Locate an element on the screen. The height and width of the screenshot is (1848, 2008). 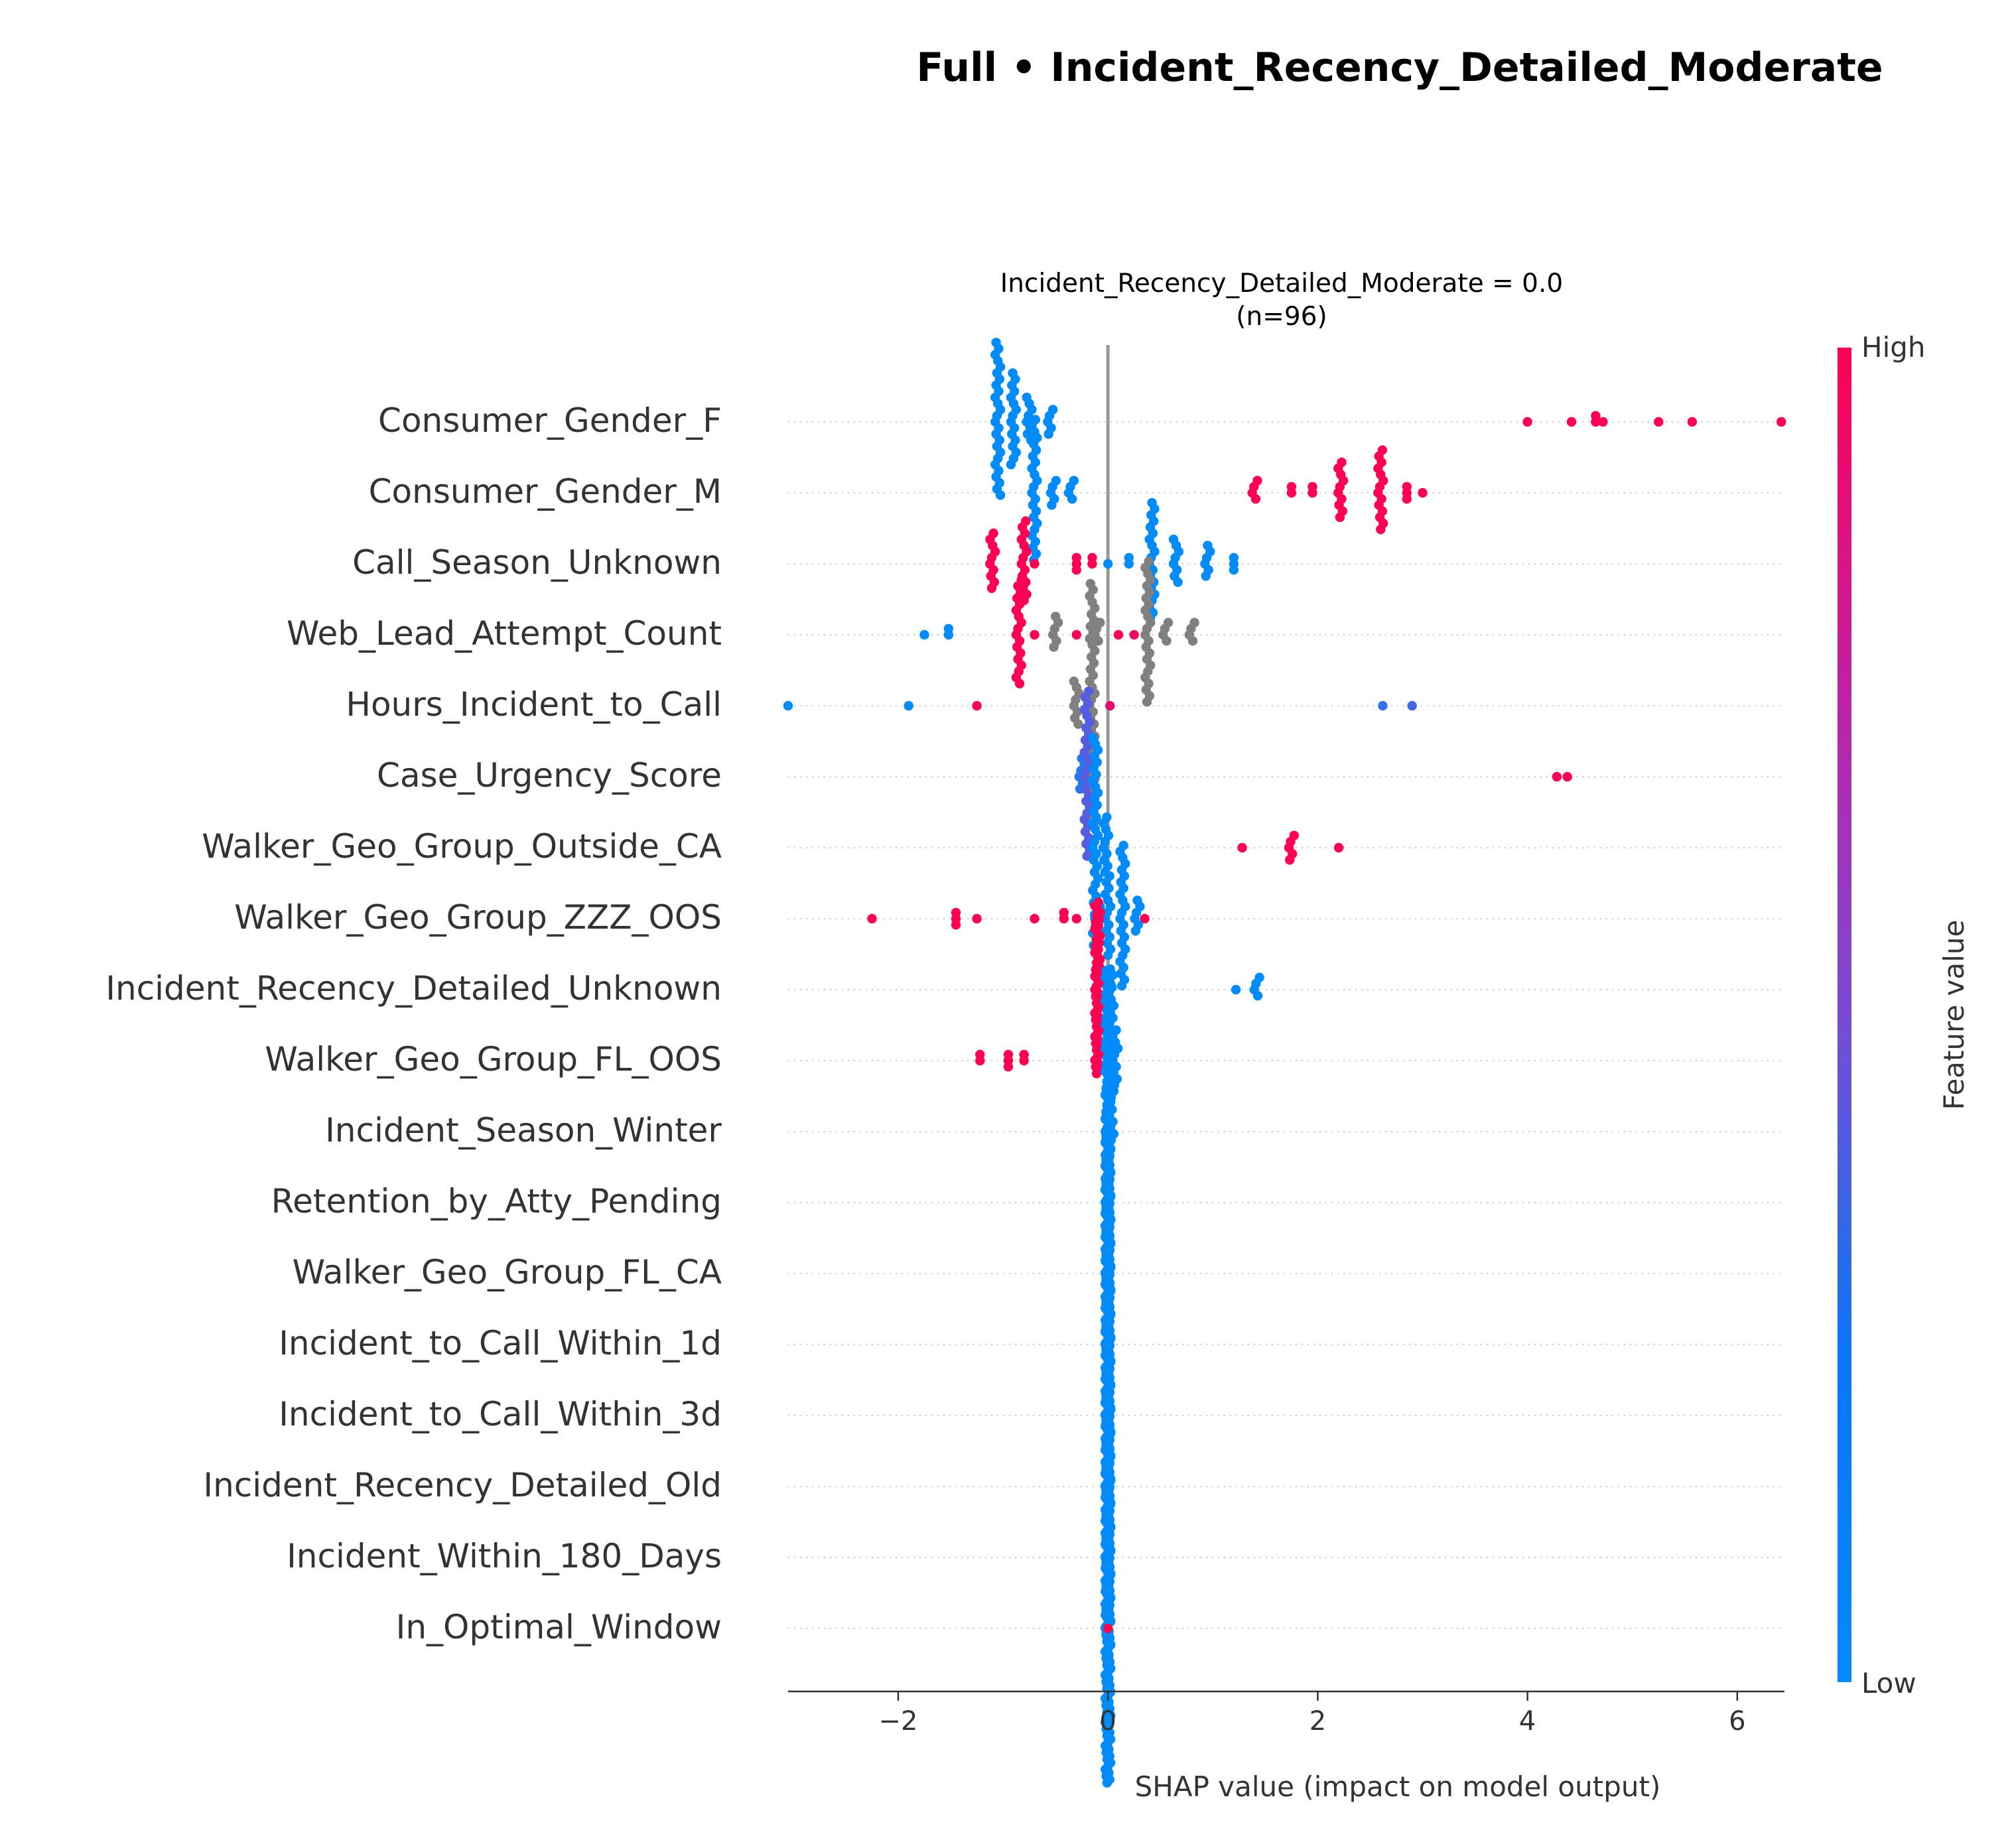
feature-label: Walker_Geo_Group_FL_CA is located at coordinates (507, 1272).